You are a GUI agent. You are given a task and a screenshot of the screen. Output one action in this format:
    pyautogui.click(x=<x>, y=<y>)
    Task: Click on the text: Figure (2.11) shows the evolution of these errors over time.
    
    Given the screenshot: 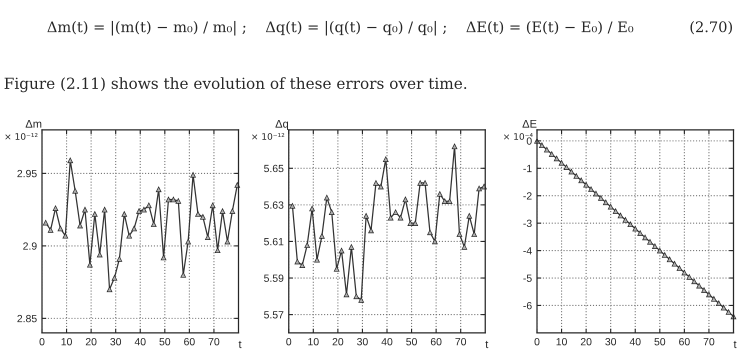 What is the action you would take?
    pyautogui.click(x=235, y=84)
    